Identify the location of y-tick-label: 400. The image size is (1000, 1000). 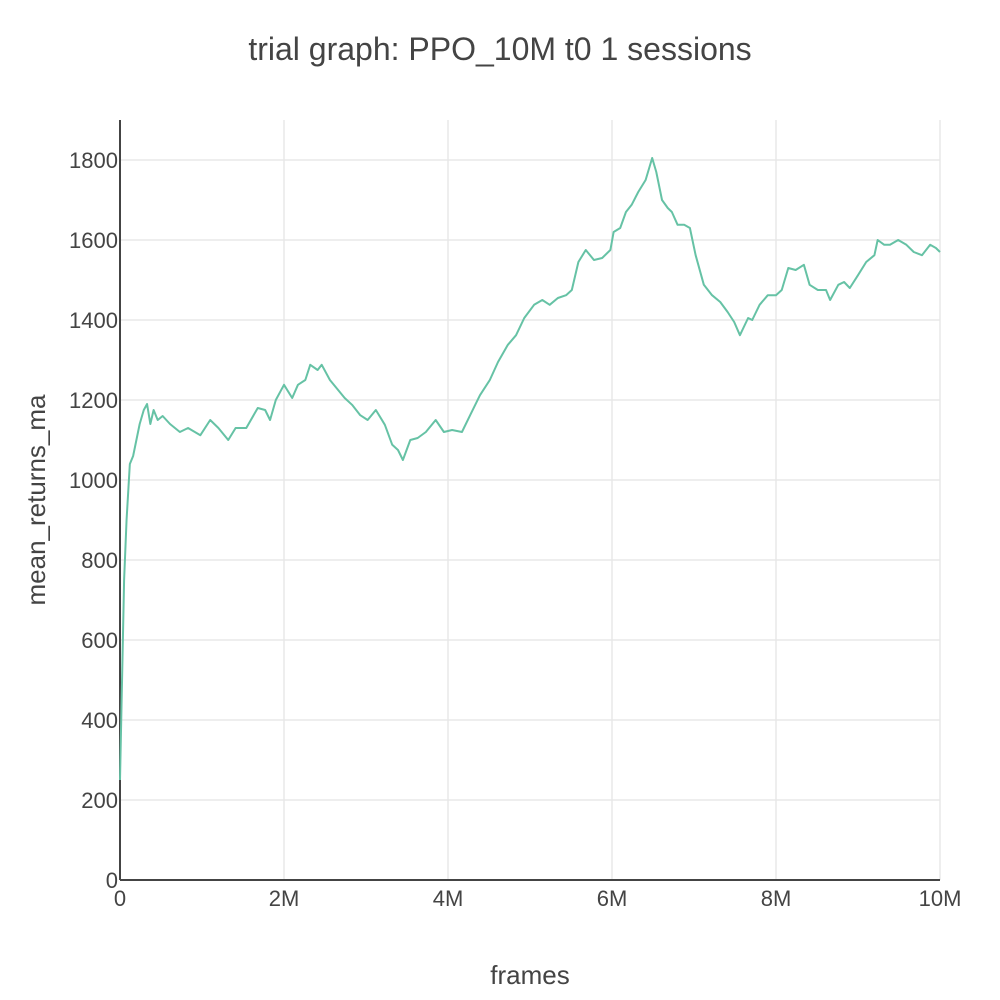
(99, 720).